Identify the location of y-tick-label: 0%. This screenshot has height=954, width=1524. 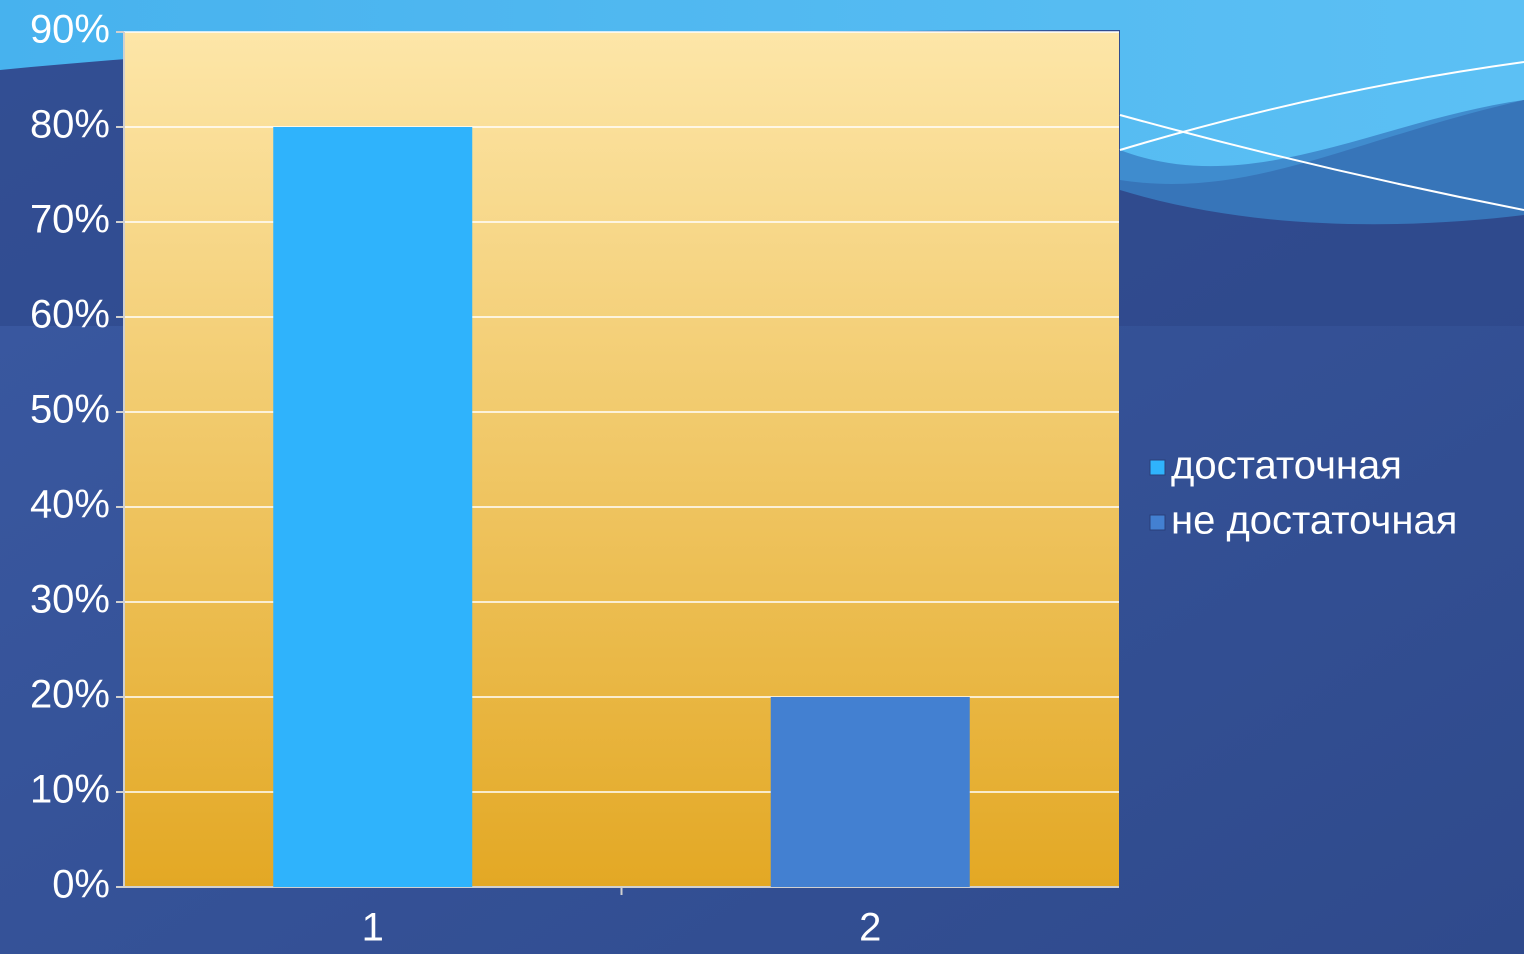
(81, 885).